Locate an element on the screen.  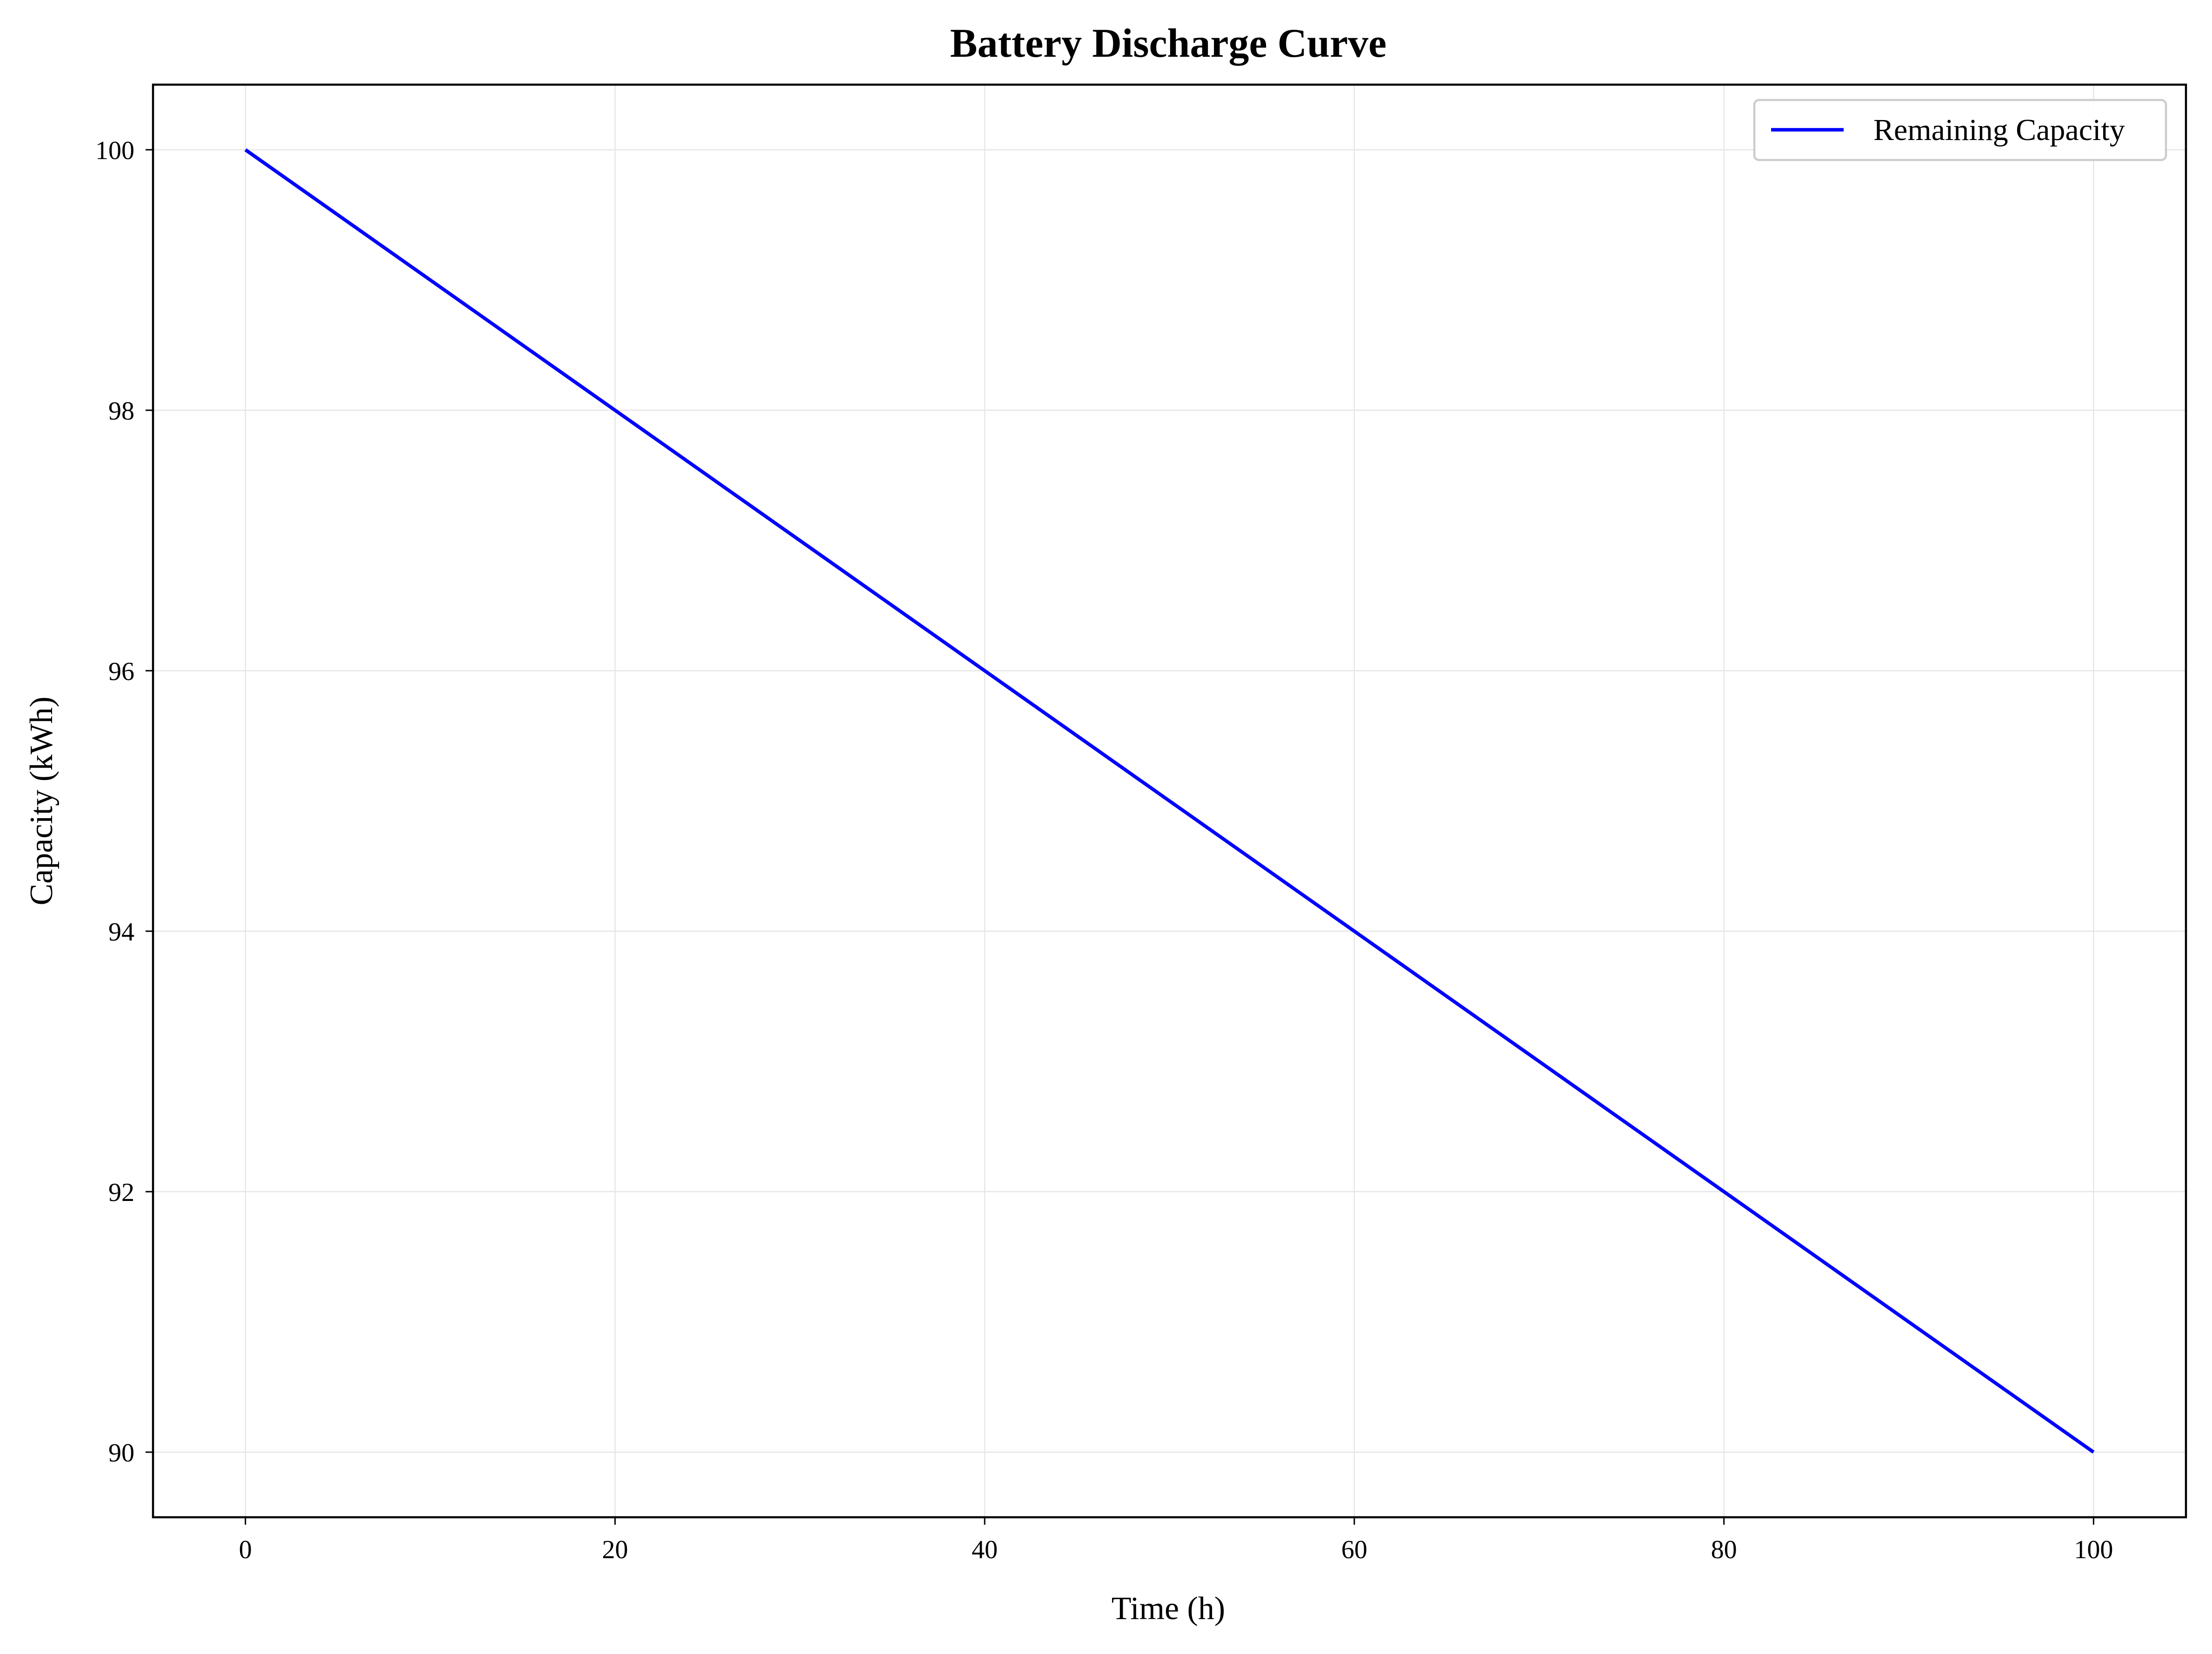
y-tick-label: 94 is located at coordinates (121, 932).